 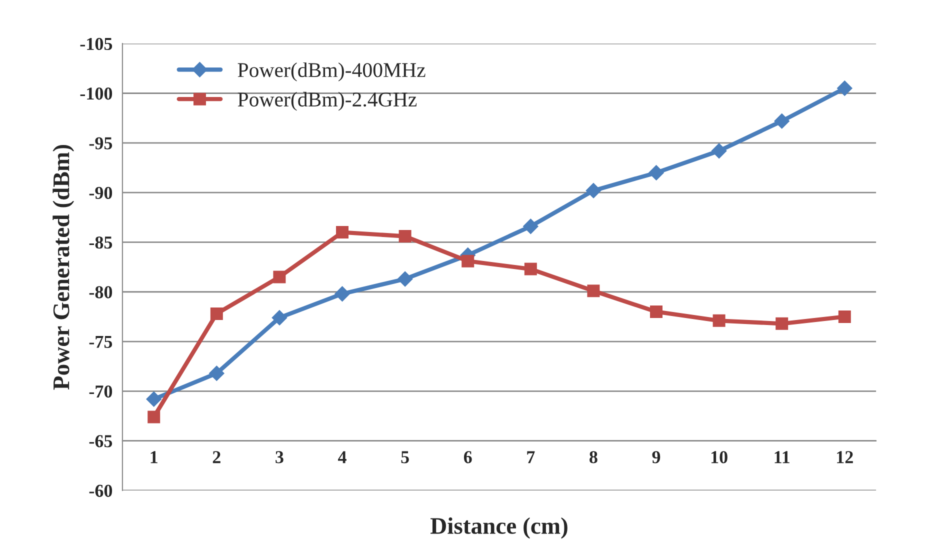 I want to click on y-tick-label: -75, so click(x=100, y=342).